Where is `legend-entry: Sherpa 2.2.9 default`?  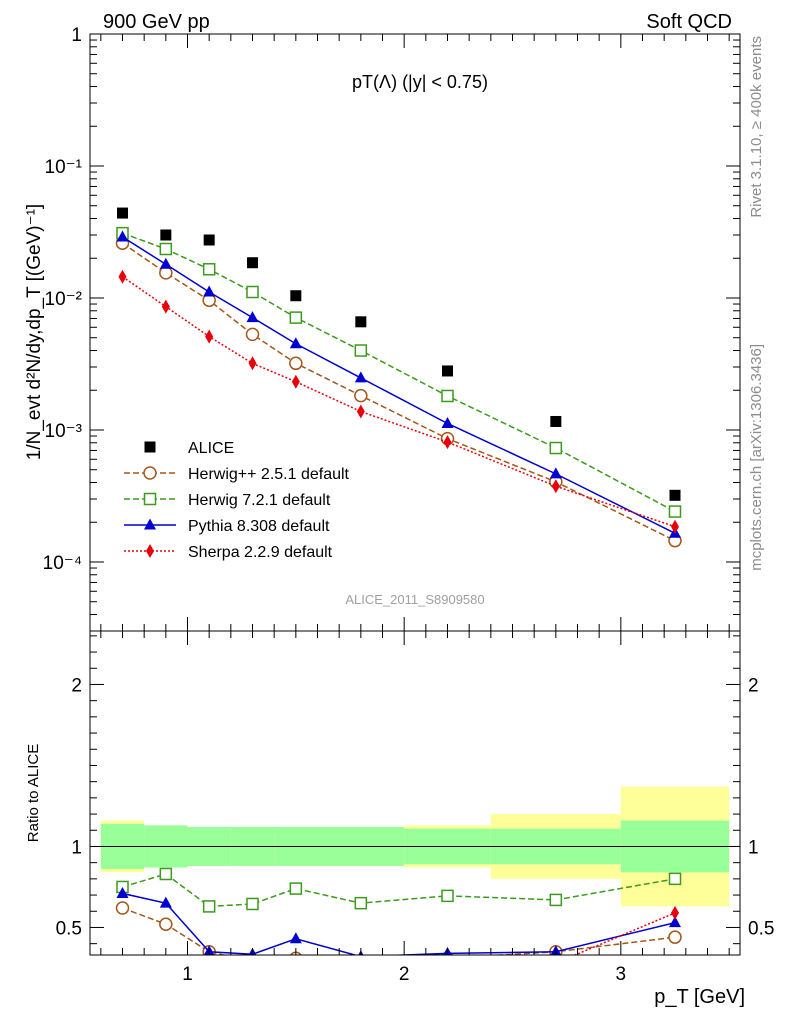 legend-entry: Sherpa 2.2.9 default is located at coordinates (260, 552).